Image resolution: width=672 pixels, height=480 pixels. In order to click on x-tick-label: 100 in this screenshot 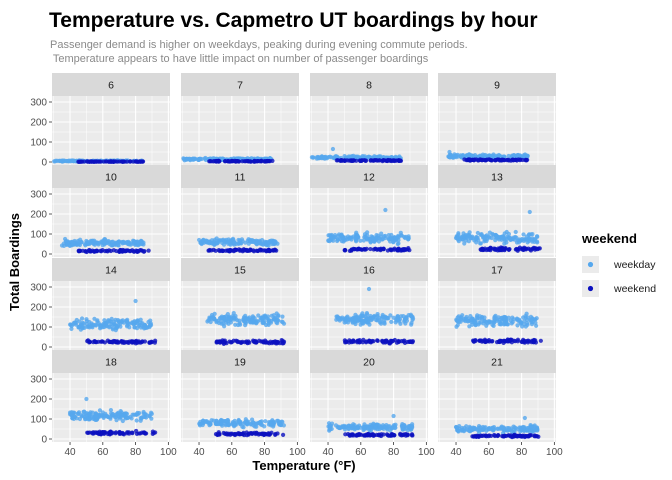, I will do `click(168, 452)`.